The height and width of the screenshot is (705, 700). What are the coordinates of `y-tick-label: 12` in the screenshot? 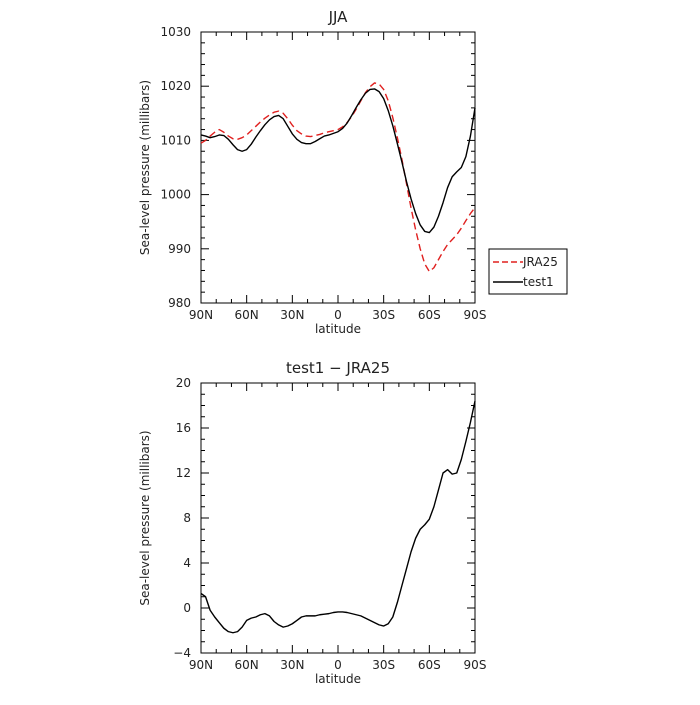 It's located at (183, 473).